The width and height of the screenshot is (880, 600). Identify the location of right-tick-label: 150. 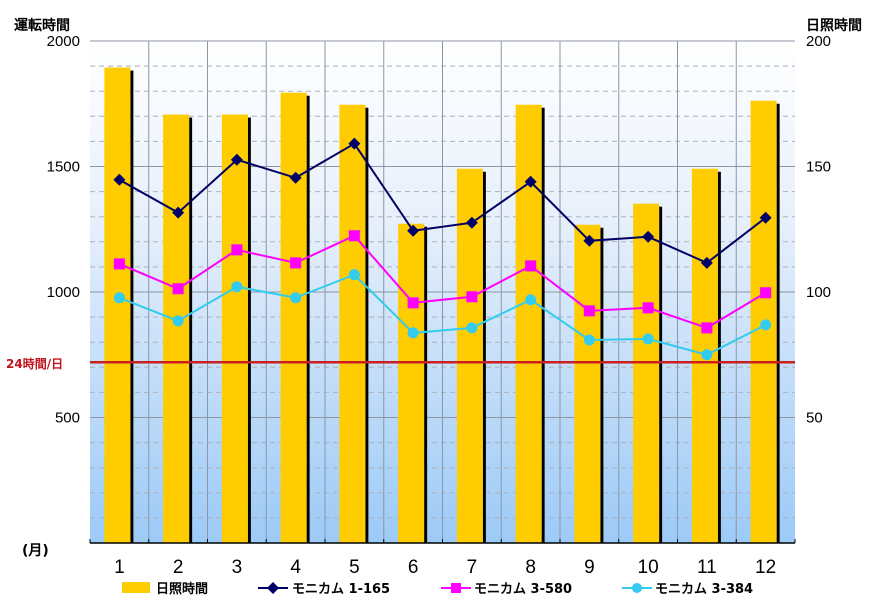
(818, 167).